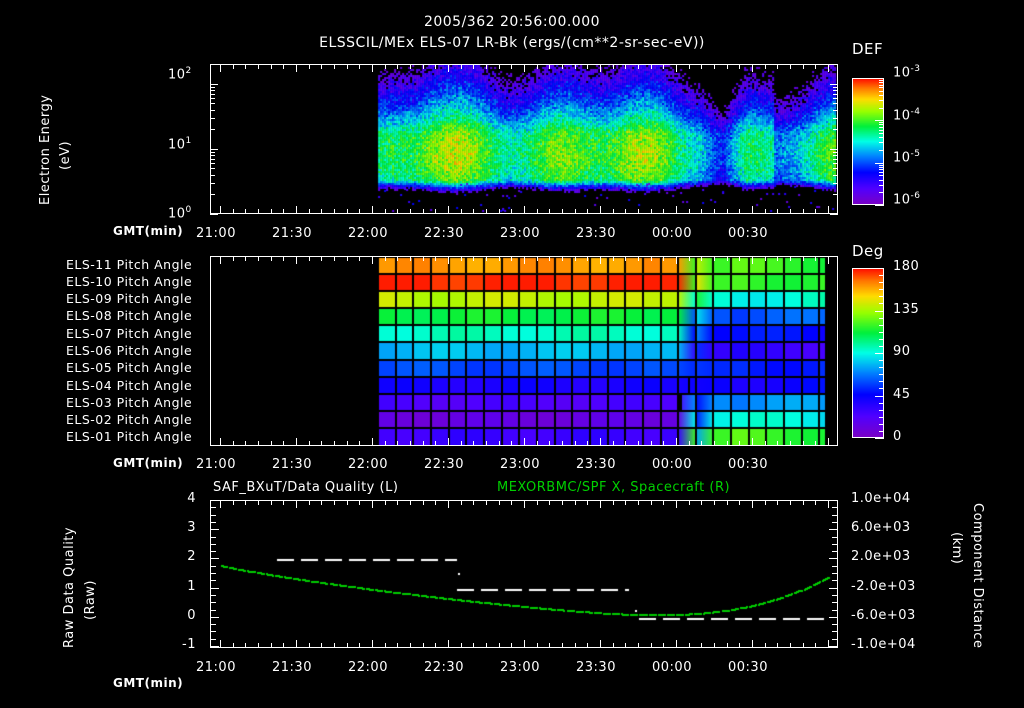 The width and height of the screenshot is (1024, 708). What do you see at coordinates (977, 576) in the screenshot?
I see `panel3-ylabel-right-line1: Component Distance` at bounding box center [977, 576].